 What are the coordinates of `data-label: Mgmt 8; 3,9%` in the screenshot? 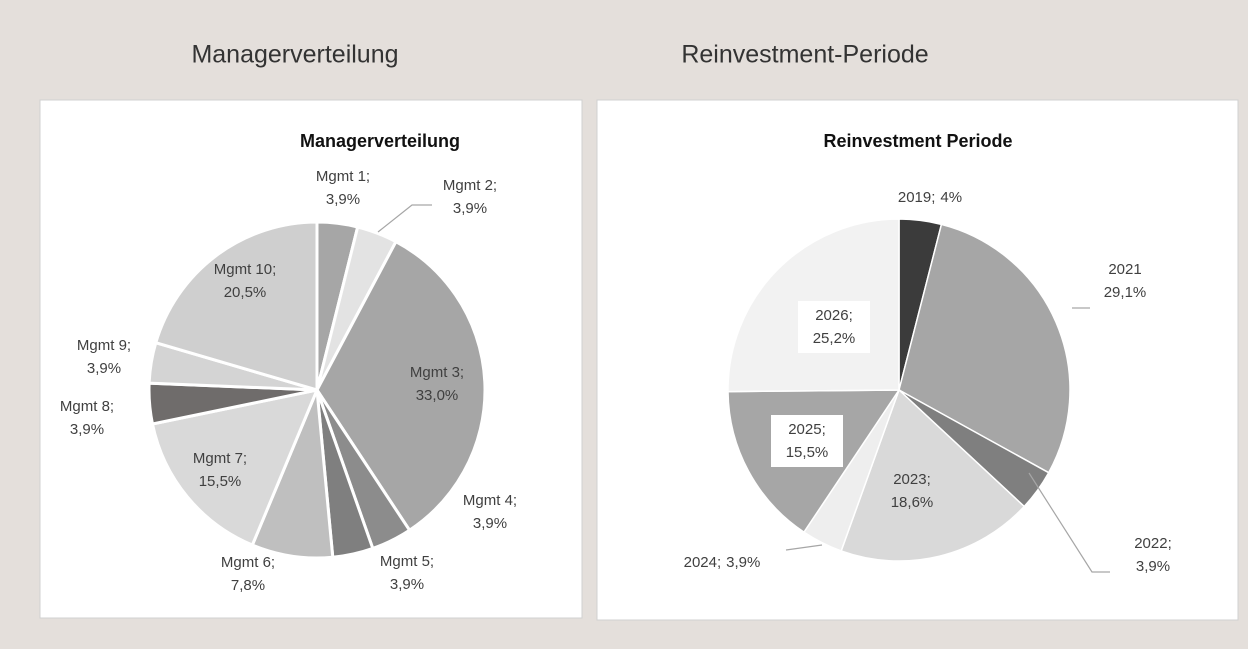 It's located at (87, 418).